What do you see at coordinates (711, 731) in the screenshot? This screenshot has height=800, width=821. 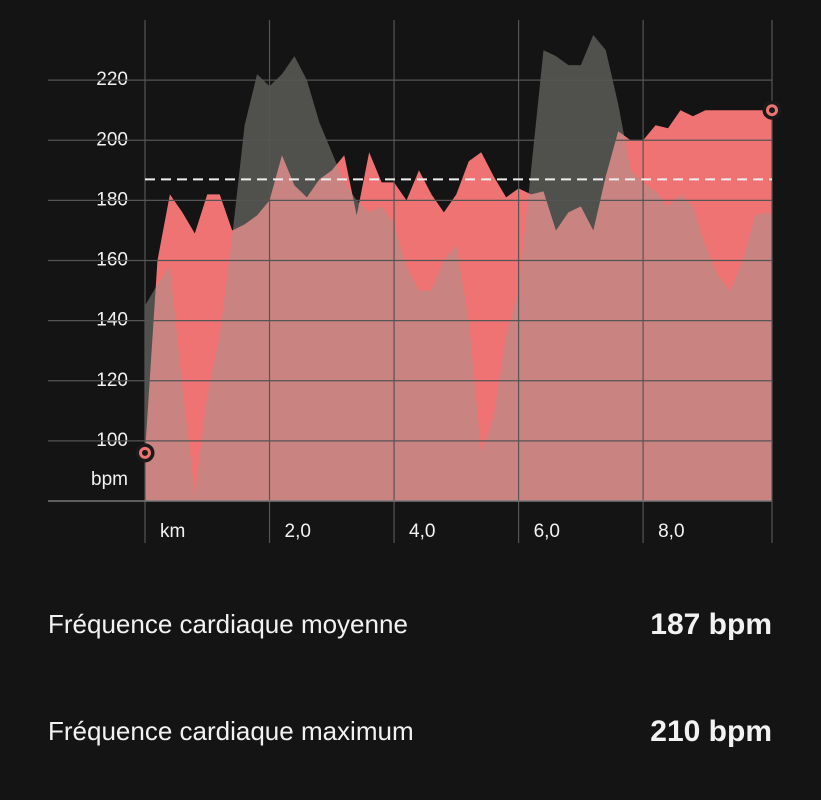 I see `stat-value: 210 bpm` at bounding box center [711, 731].